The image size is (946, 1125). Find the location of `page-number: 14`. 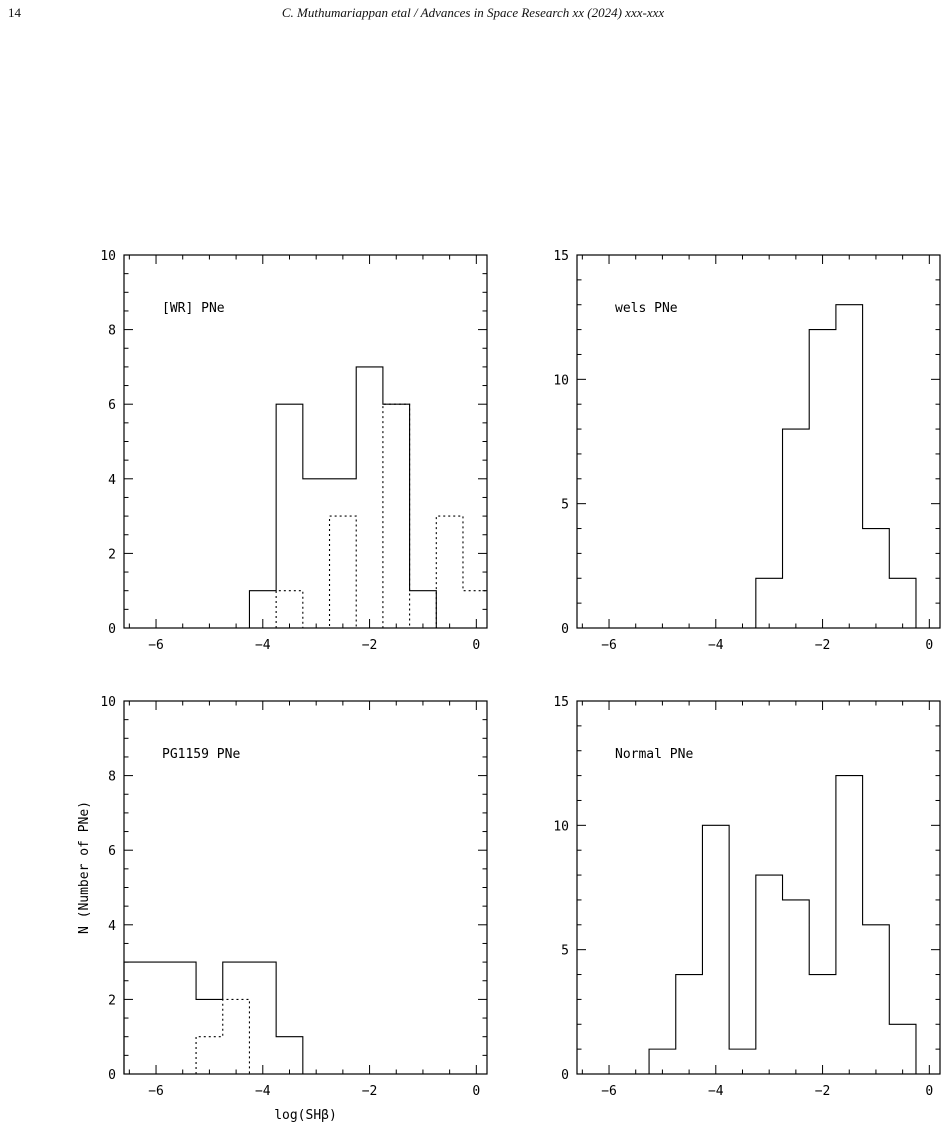

page-number: 14 is located at coordinates (14, 12).